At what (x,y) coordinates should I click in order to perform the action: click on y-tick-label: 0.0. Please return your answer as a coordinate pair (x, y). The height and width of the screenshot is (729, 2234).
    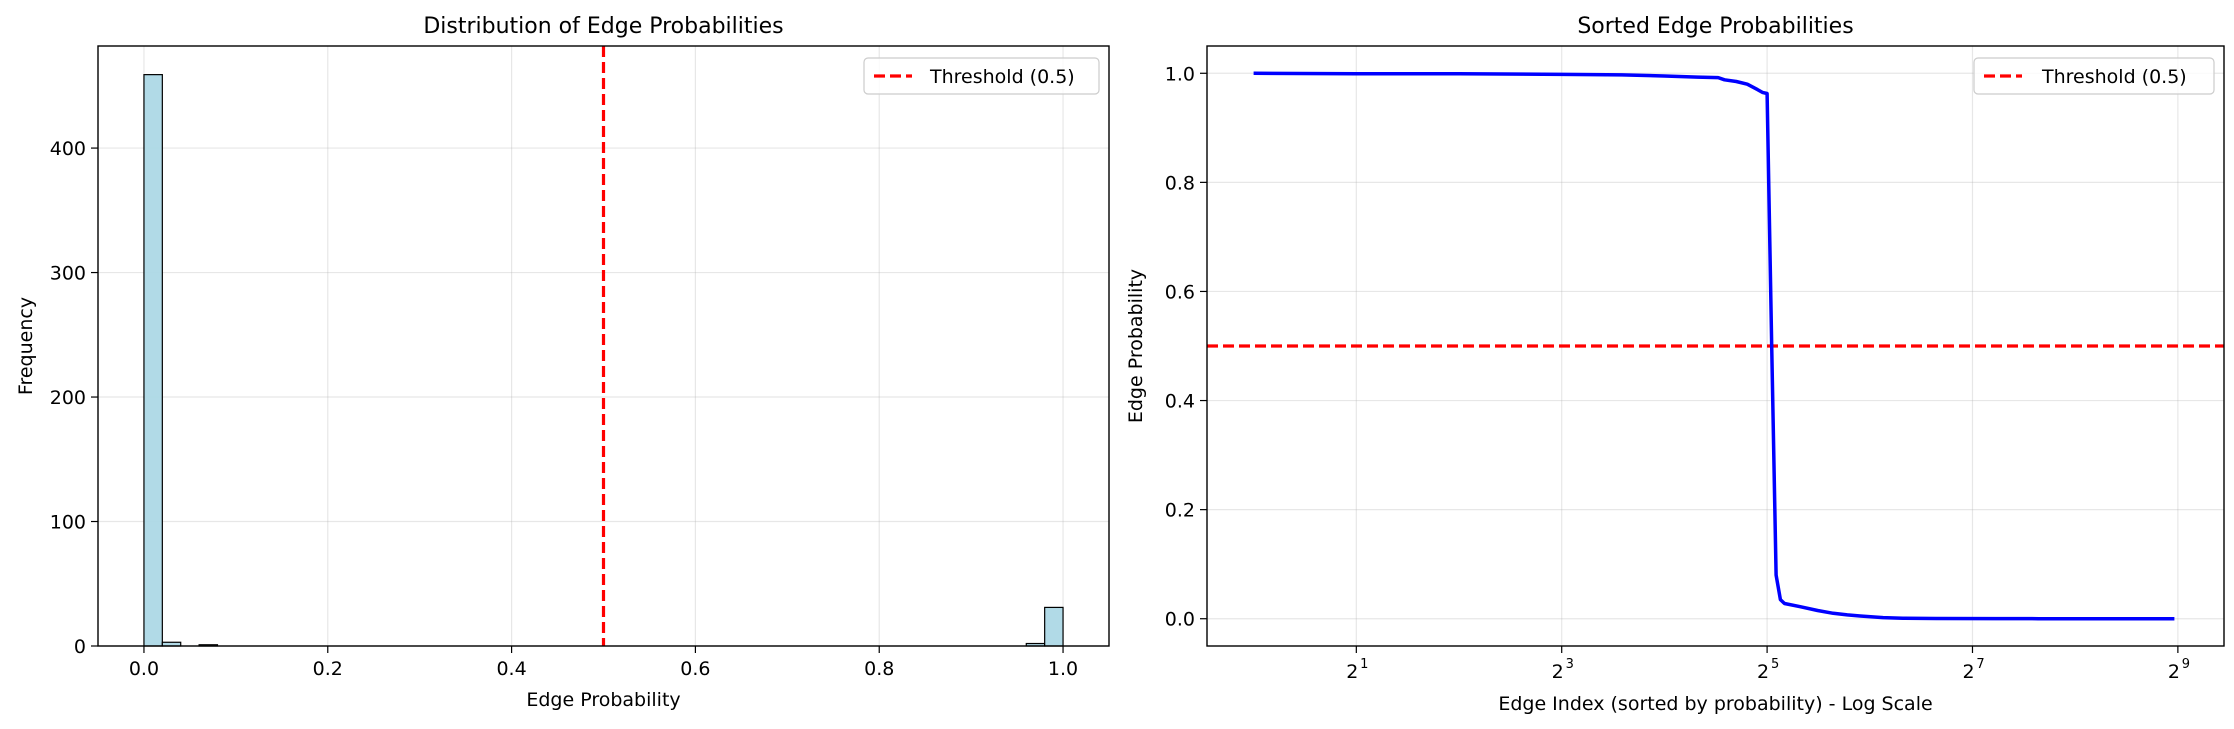
    Looking at the image, I should click on (1180, 620).